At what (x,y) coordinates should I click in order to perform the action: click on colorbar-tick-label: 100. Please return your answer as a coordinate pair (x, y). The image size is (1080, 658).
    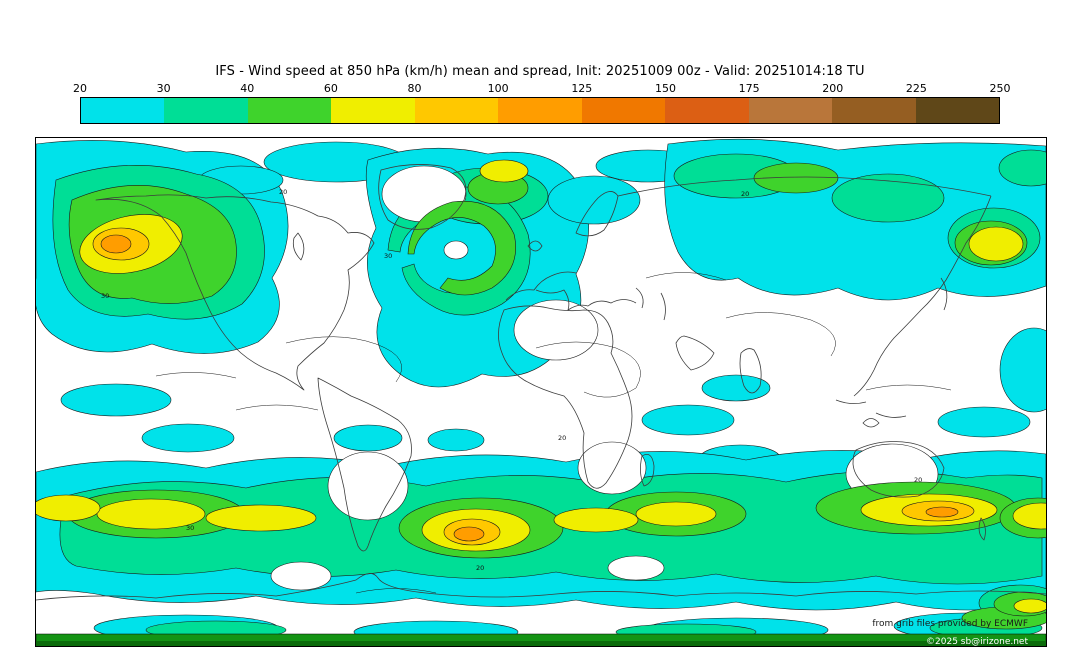
    Looking at the image, I should click on (498, 88).